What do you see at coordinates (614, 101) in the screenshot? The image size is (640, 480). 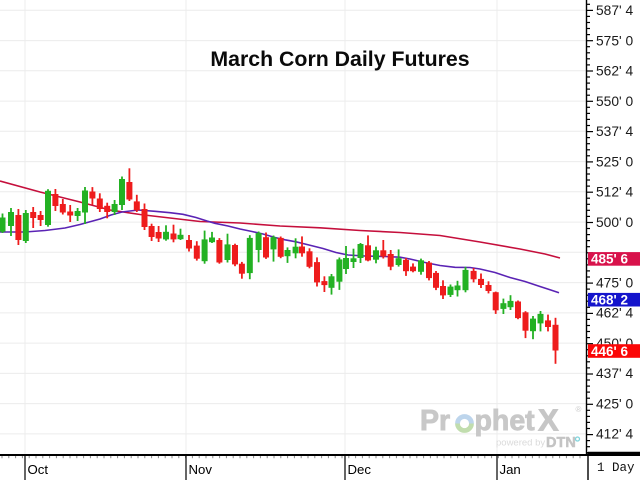 I see `svg-text: 550' 0` at bounding box center [614, 101].